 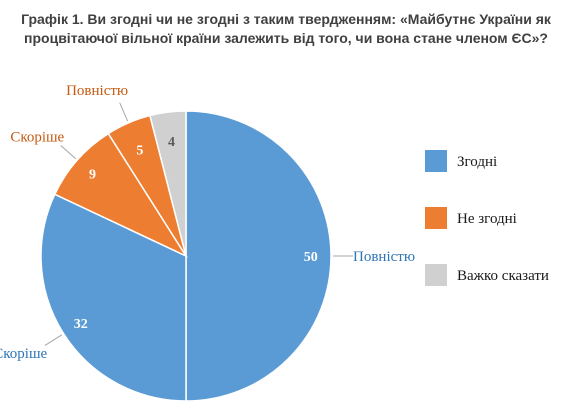 What do you see at coordinates (503, 276) in the screenshot?
I see `legend-label: Важко сказати` at bounding box center [503, 276].